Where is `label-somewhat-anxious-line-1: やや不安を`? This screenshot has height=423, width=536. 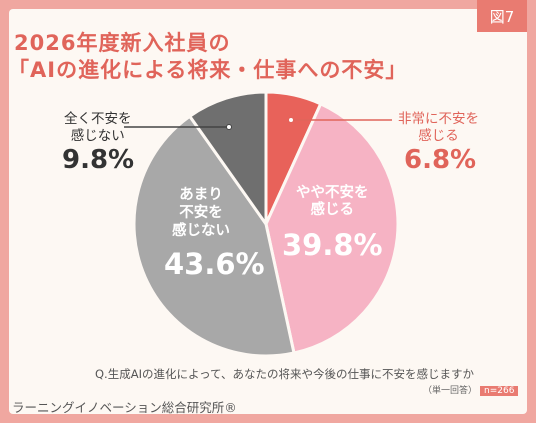 label-somewhat-anxious-line-1: やや不安を is located at coordinates (332, 193).